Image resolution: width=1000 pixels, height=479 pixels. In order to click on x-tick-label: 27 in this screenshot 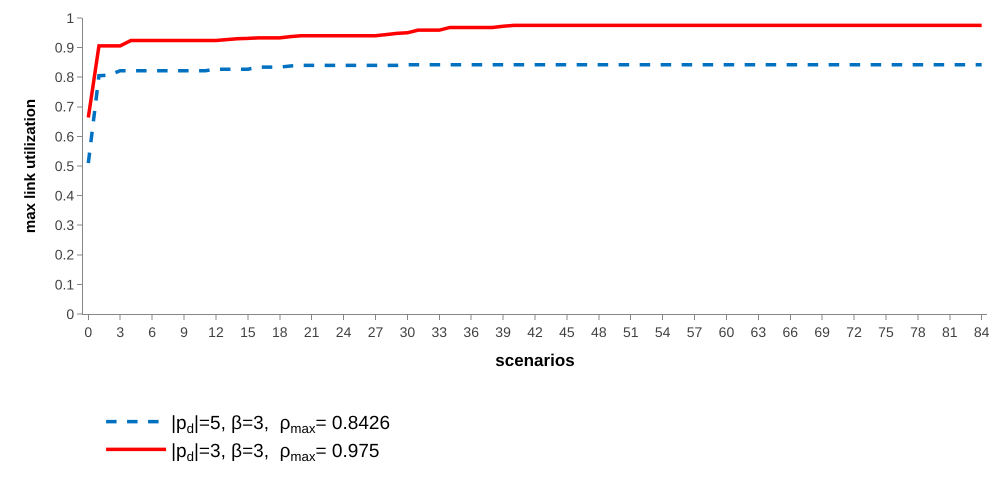, I will do `click(376, 332)`.